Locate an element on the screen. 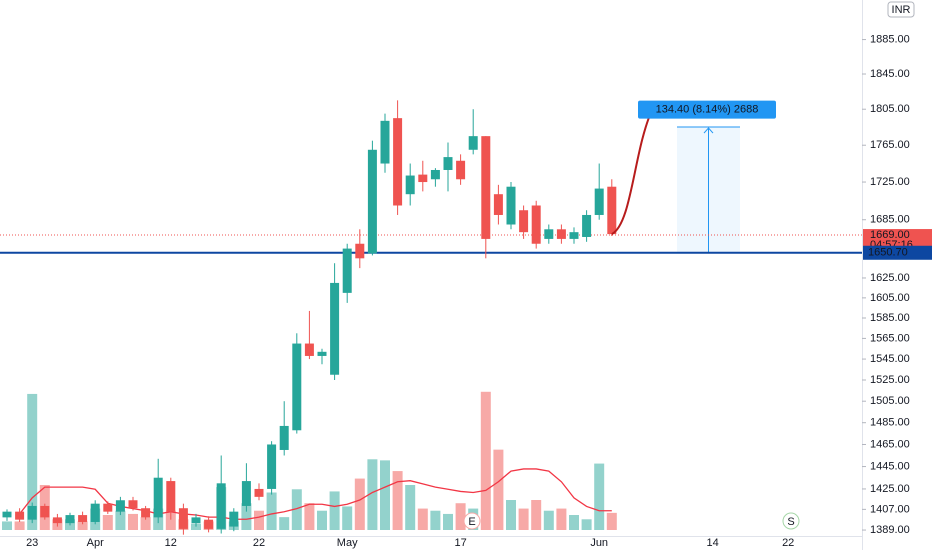 The image size is (932, 550). y-tick-label: 1389.00 is located at coordinates (890, 530).